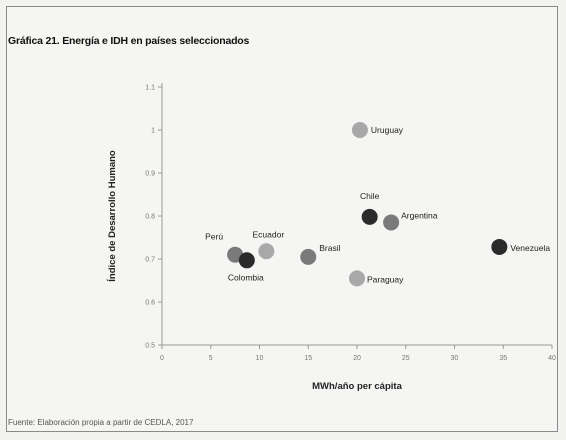 This screenshot has width=566, height=440. I want to click on x-axis-title: MWh/año per cápita, so click(357, 386).